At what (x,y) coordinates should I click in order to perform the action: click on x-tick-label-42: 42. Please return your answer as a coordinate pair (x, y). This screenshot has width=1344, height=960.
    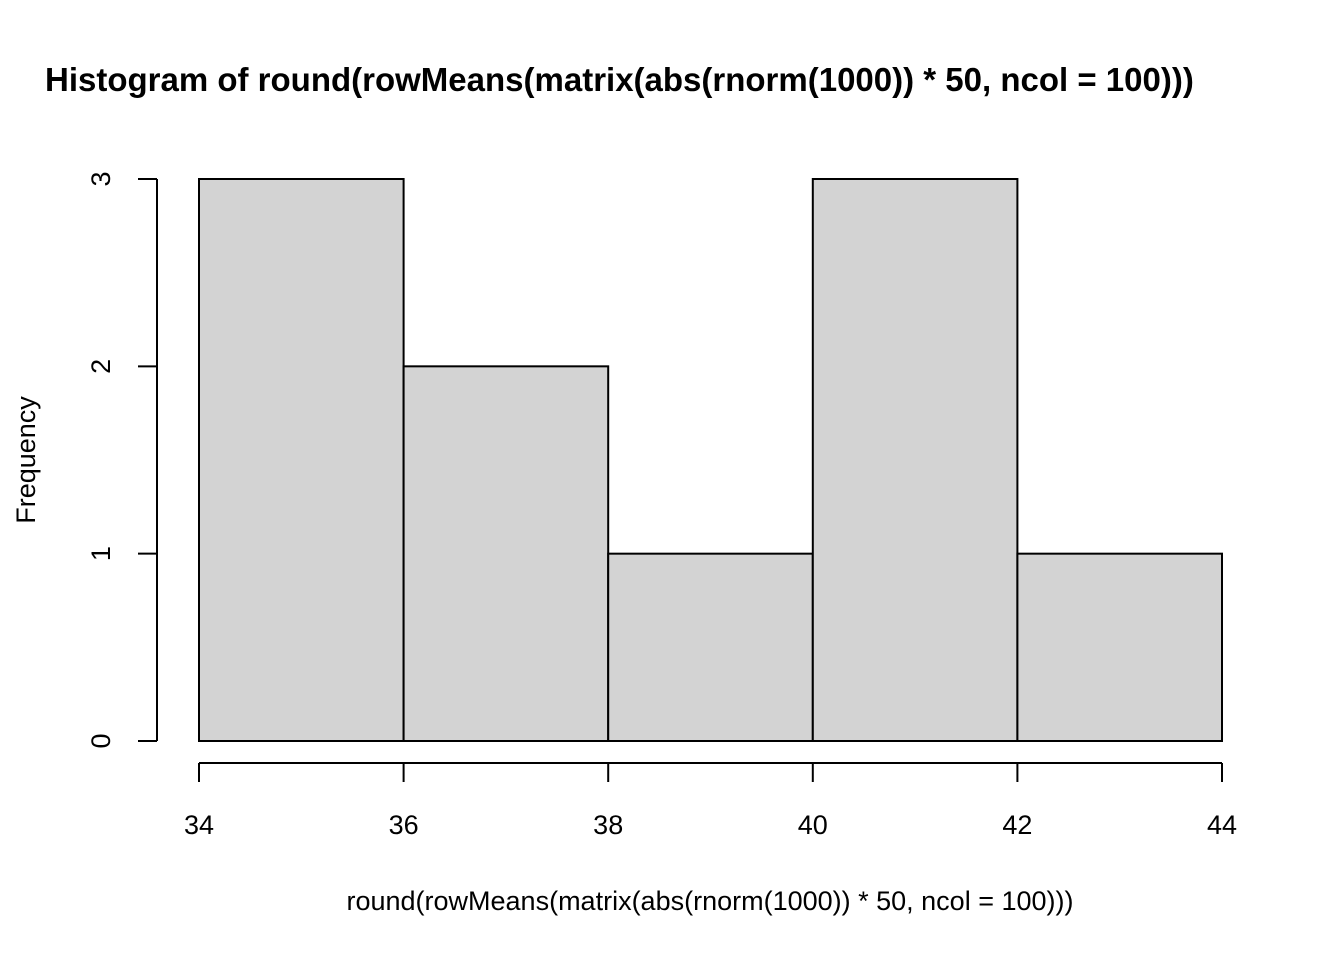
    Looking at the image, I should click on (1017, 825).